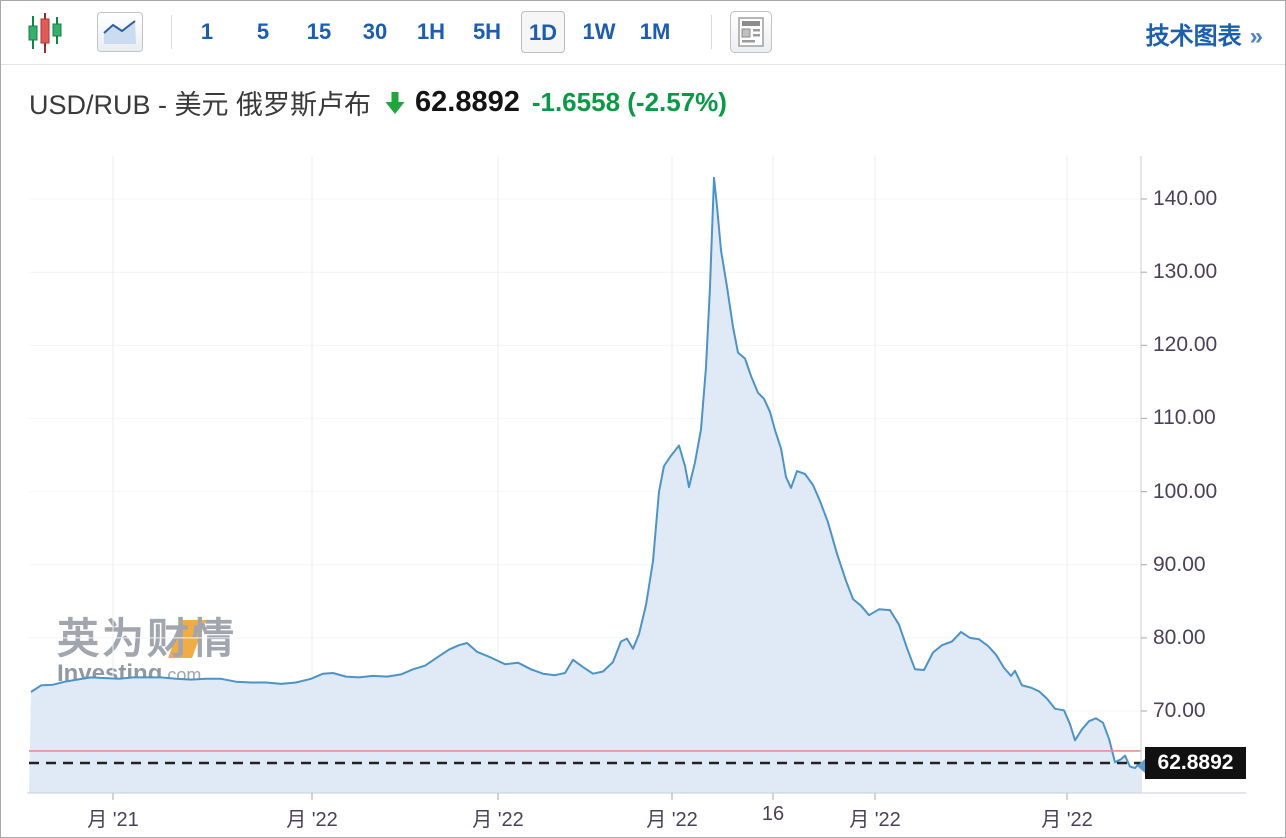 This screenshot has height=838, width=1286. What do you see at coordinates (113, 820) in the screenshot?
I see `x-axis-label: 月 '21` at bounding box center [113, 820].